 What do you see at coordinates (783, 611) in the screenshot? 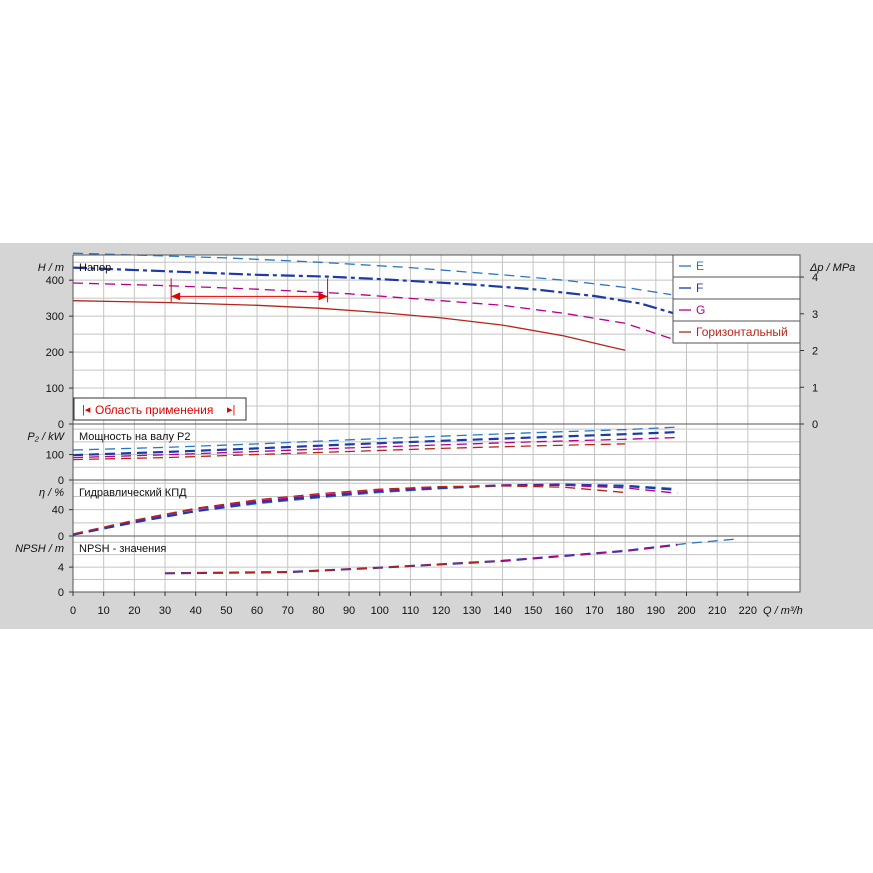
I see `x-axis-label: Q / m³/h` at bounding box center [783, 611].